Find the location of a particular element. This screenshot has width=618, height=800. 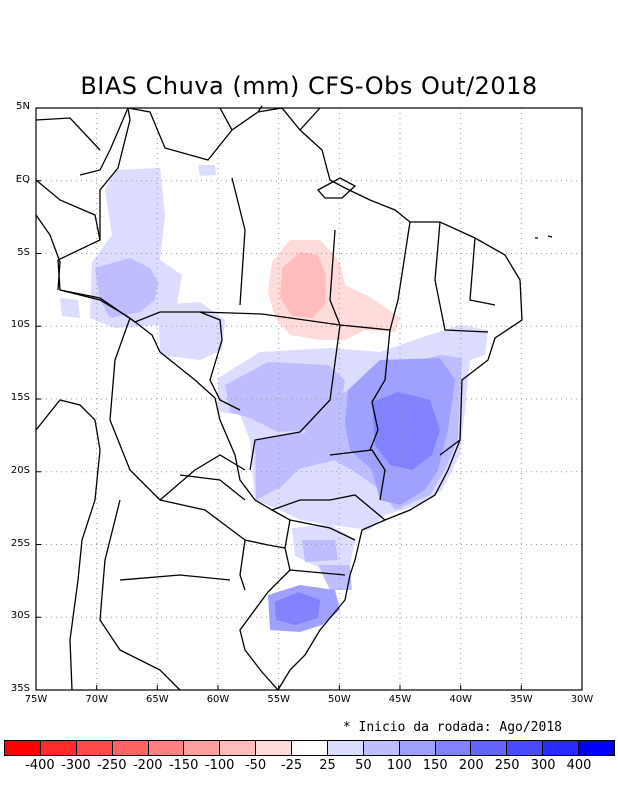

colorbar-label: 400 is located at coordinates (579, 765).